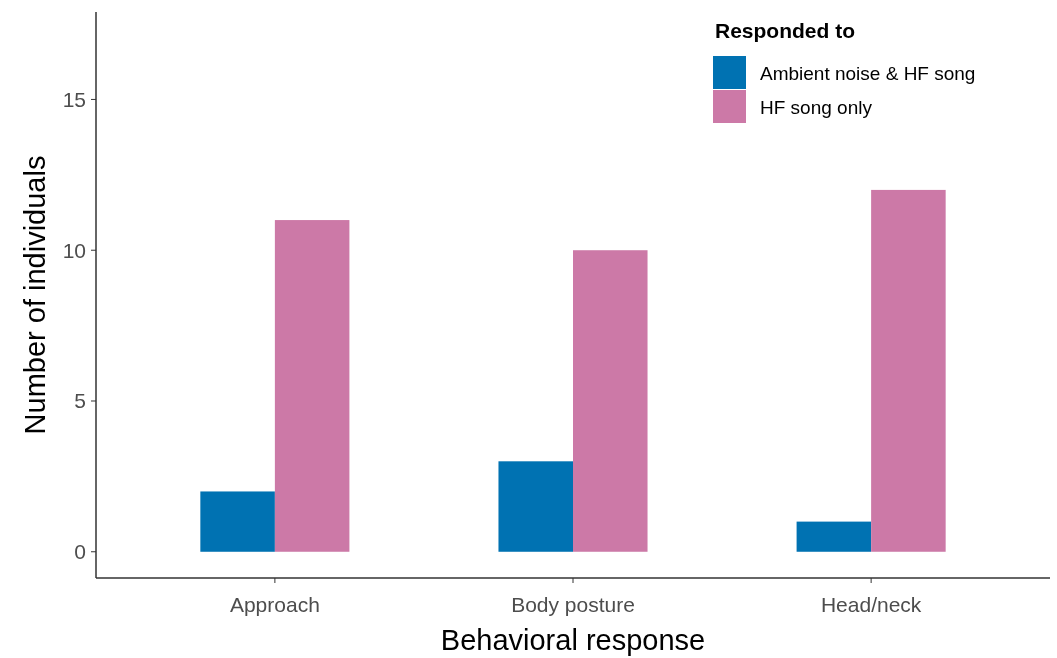 The image size is (1057, 658). I want to click on y-tick-label: 10, so click(74, 250).